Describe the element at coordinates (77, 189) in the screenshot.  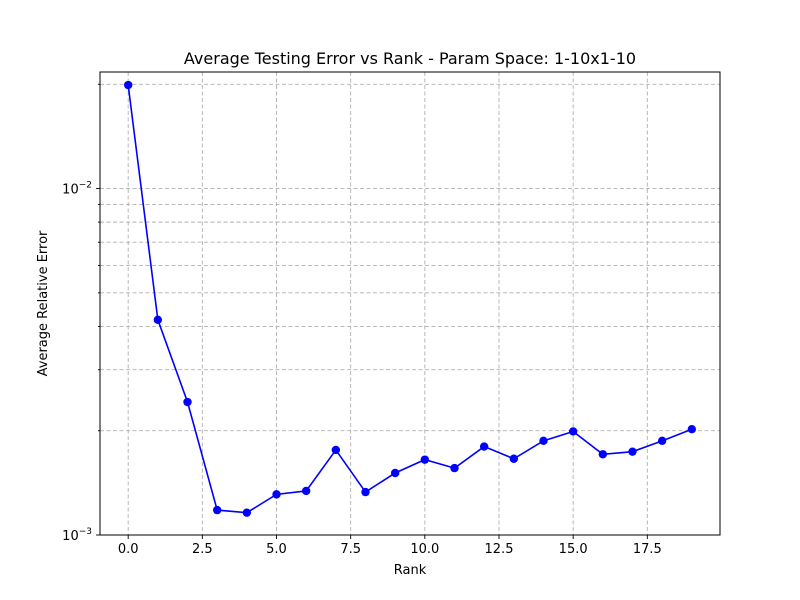
I see `y-tick-label: 10⁻²` at that location.